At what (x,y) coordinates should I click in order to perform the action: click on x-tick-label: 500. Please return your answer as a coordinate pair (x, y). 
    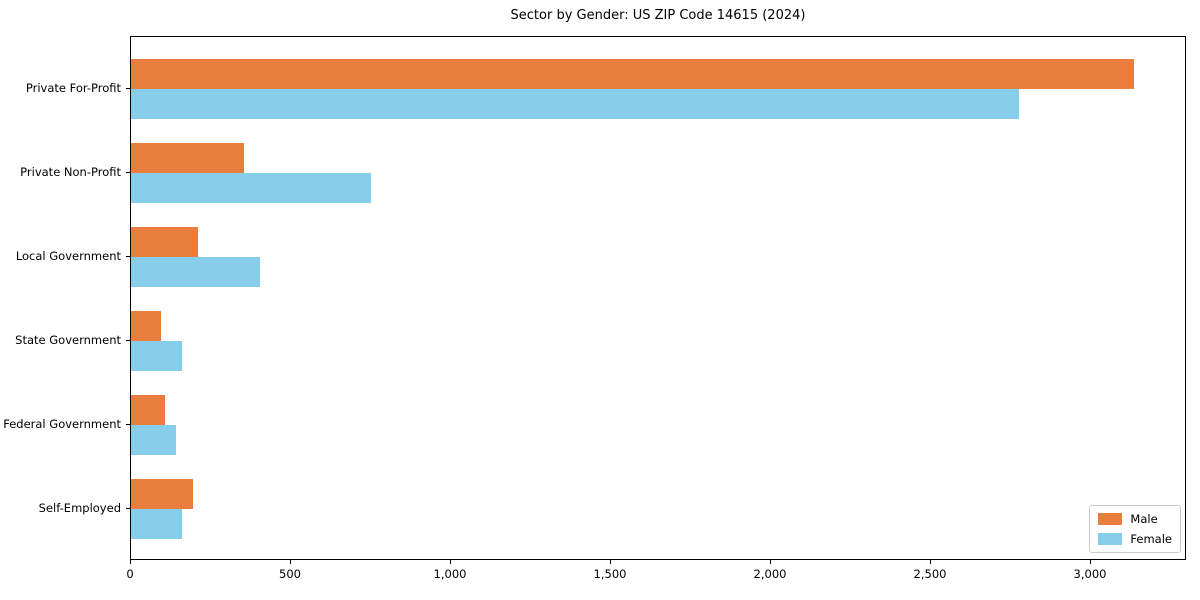
    Looking at the image, I should click on (290, 574).